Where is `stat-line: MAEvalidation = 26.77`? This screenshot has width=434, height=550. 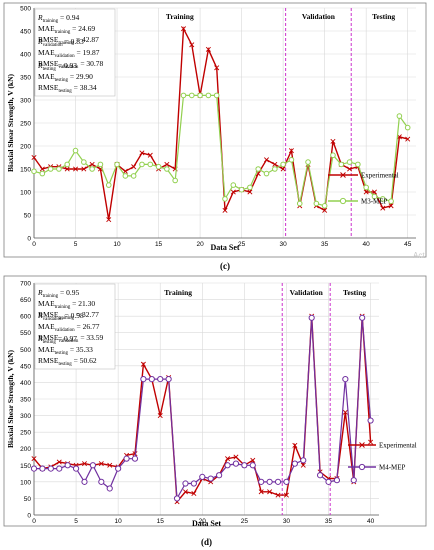 stat-line: MAEvalidation = 26.77 is located at coordinates (69, 327).